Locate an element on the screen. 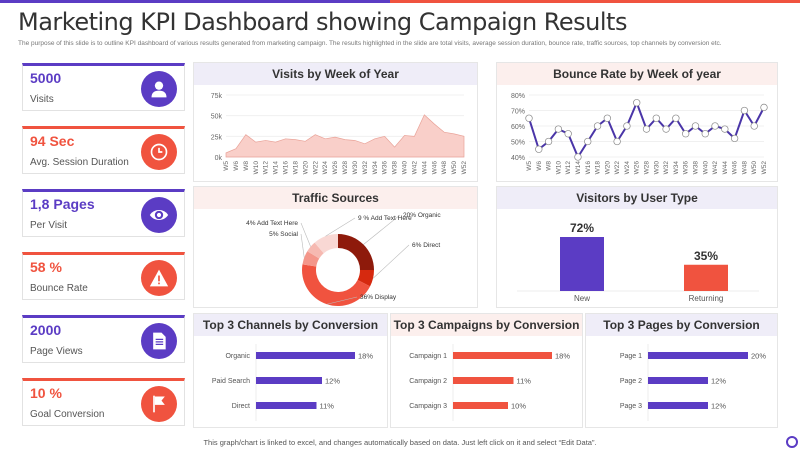  bar-value-label: 35% is located at coordinates (706, 256).